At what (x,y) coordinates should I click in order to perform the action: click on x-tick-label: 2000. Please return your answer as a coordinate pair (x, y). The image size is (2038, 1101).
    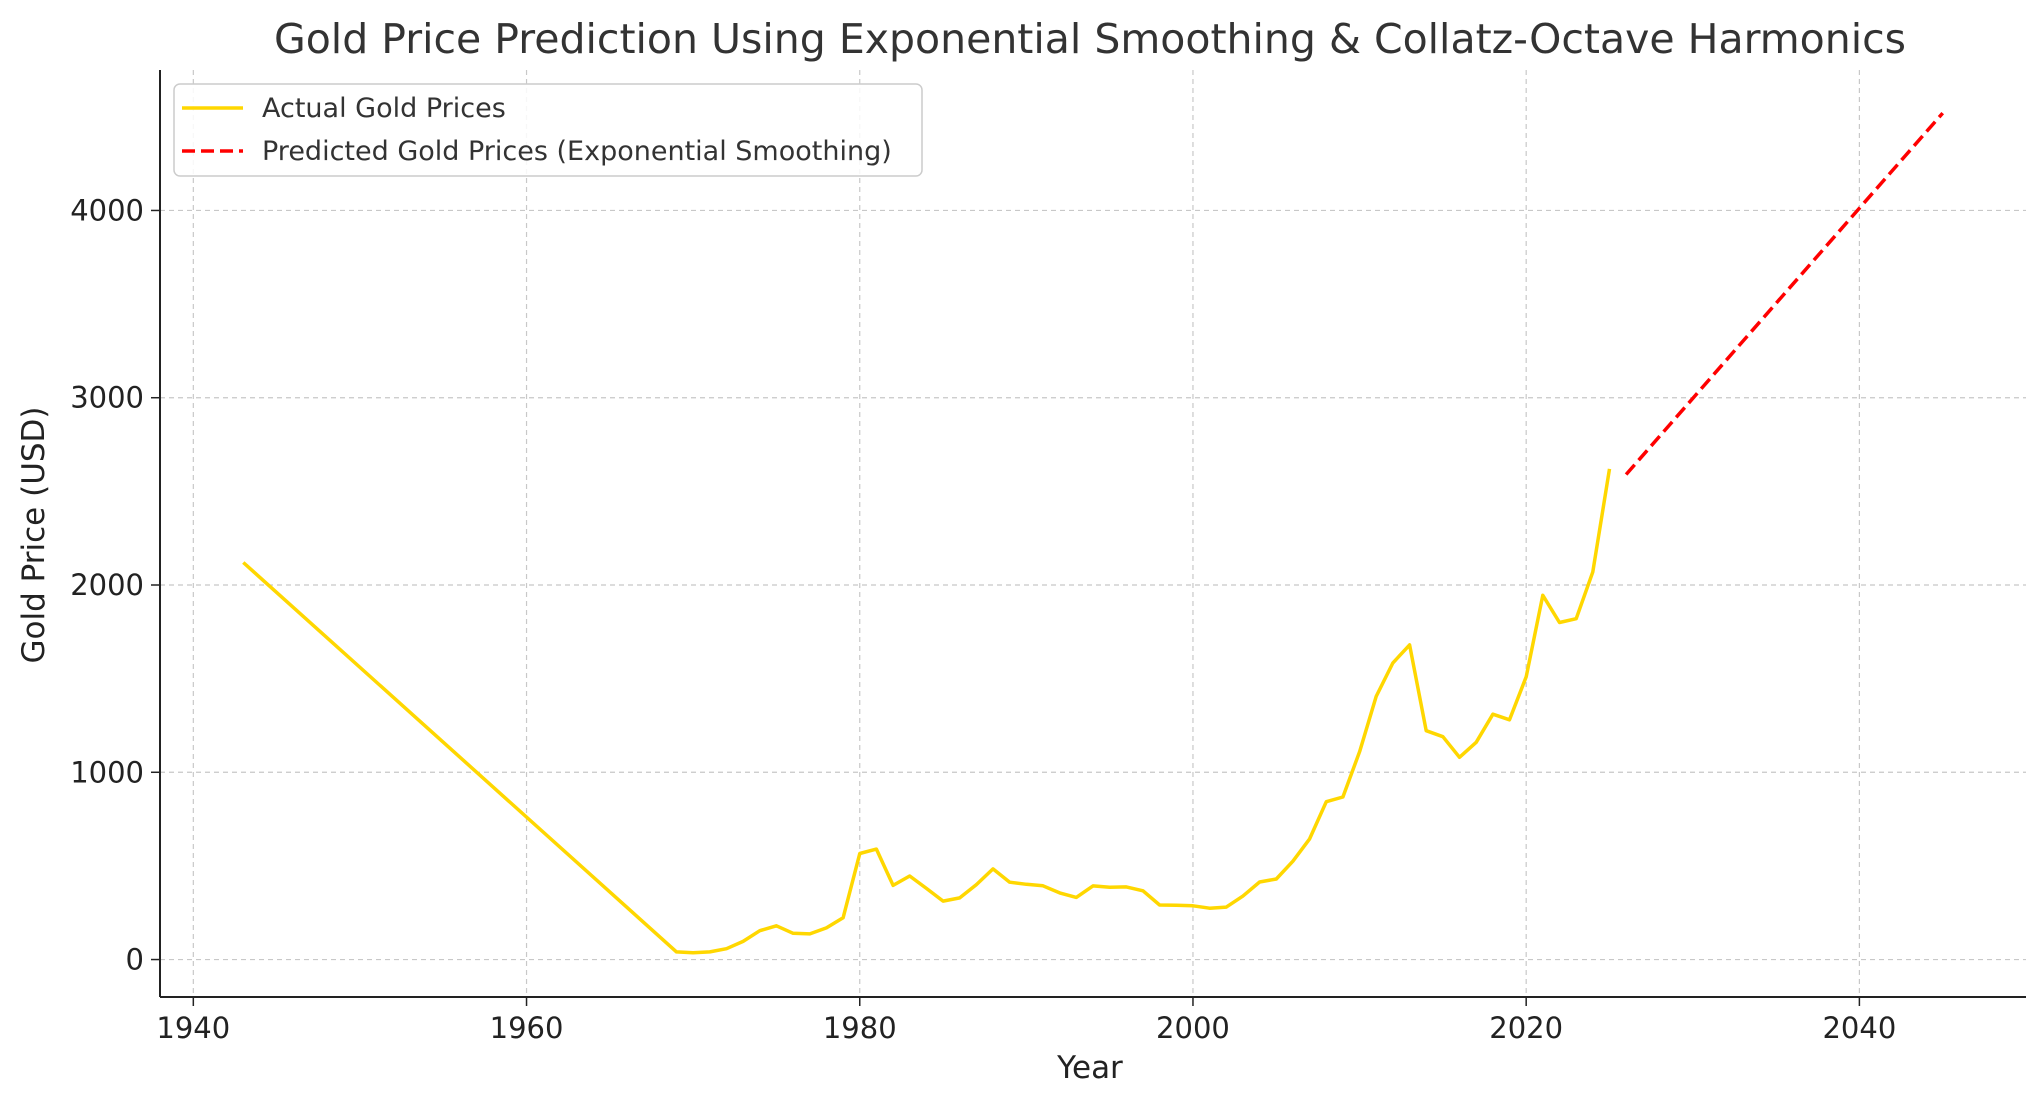
    Looking at the image, I should click on (1193, 1028).